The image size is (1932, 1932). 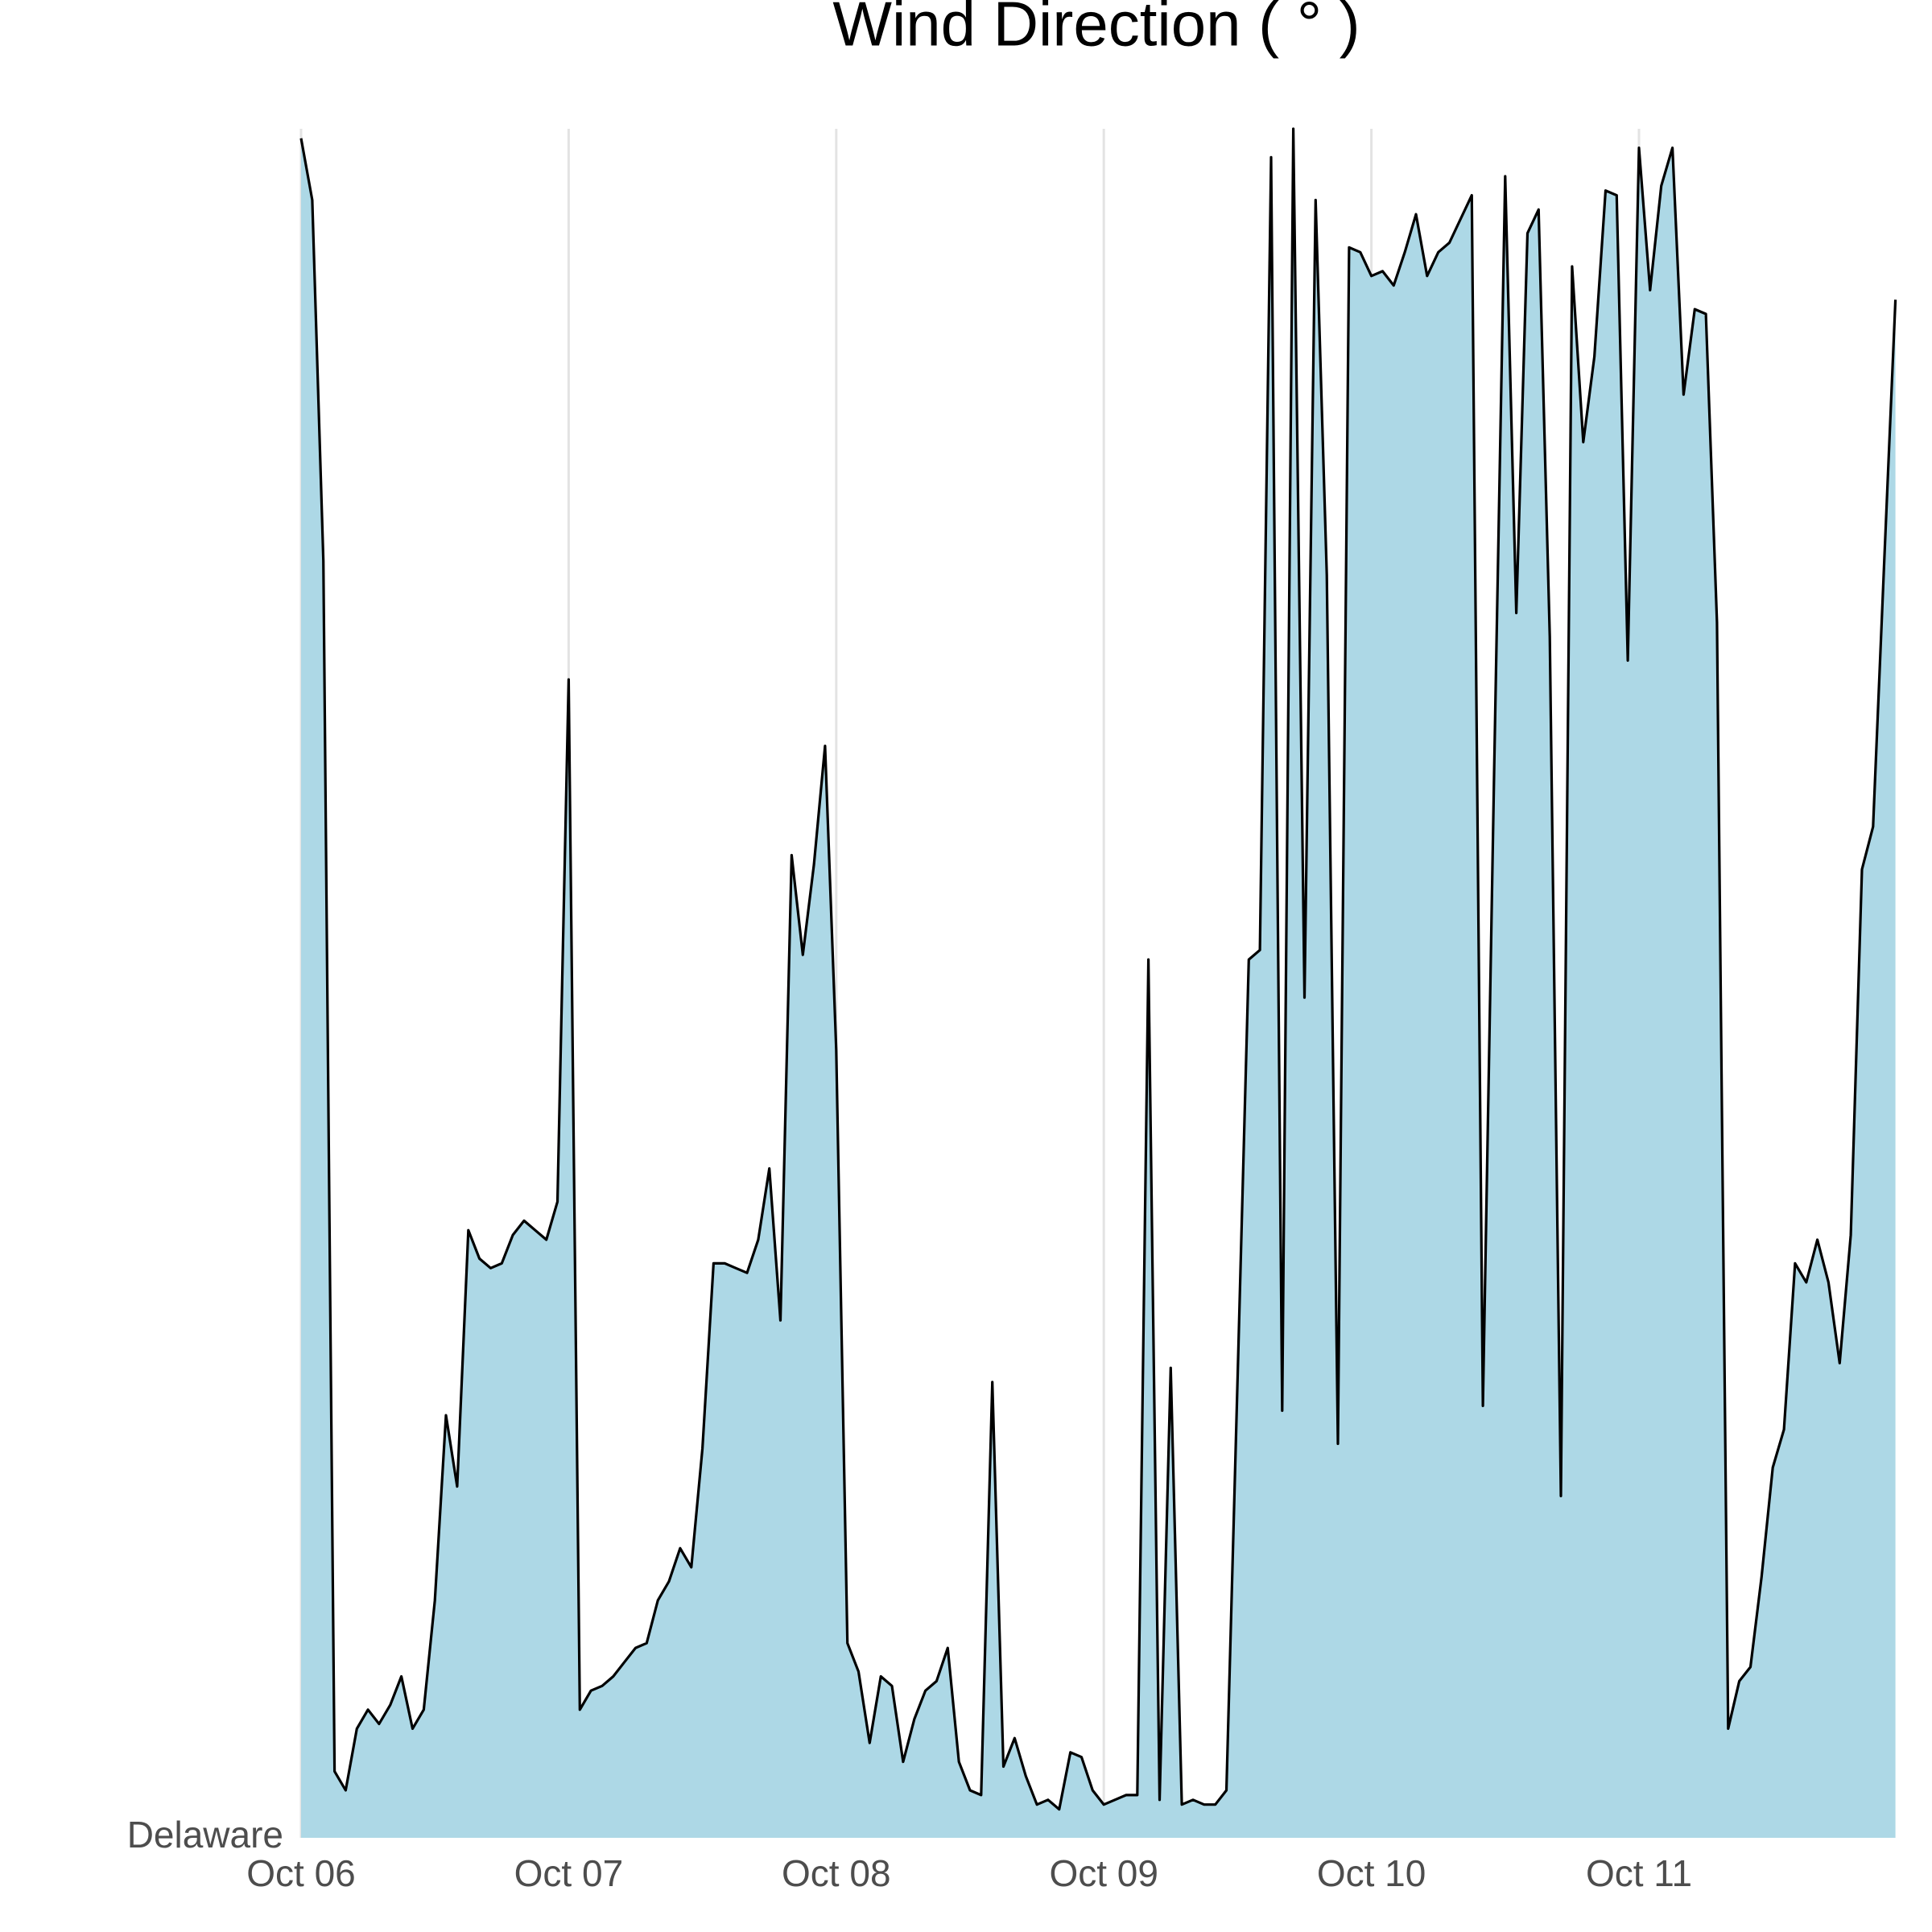 What do you see at coordinates (1371, 1873) in the screenshot?
I see `x-tick-label: Oct 10` at bounding box center [1371, 1873].